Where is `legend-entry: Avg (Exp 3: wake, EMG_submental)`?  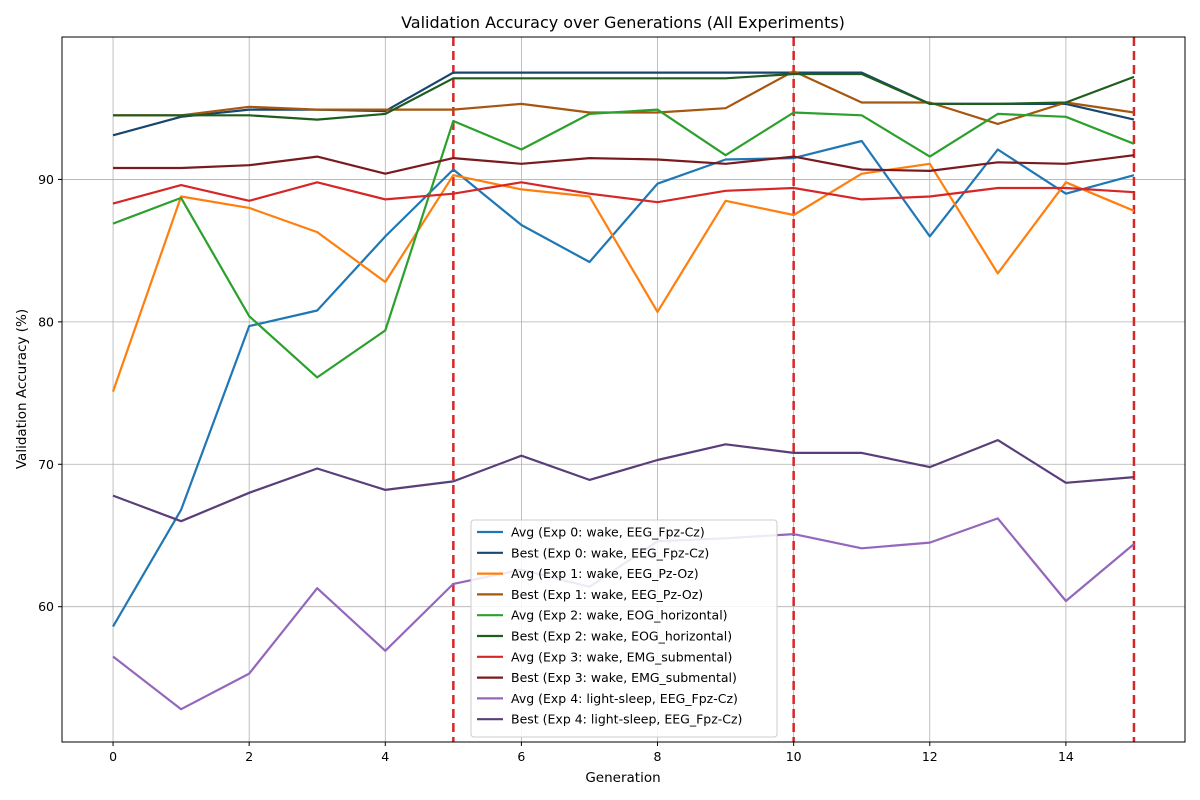
legend-entry: Avg (Exp 3: wake, EMG_submental) is located at coordinates (621, 656).